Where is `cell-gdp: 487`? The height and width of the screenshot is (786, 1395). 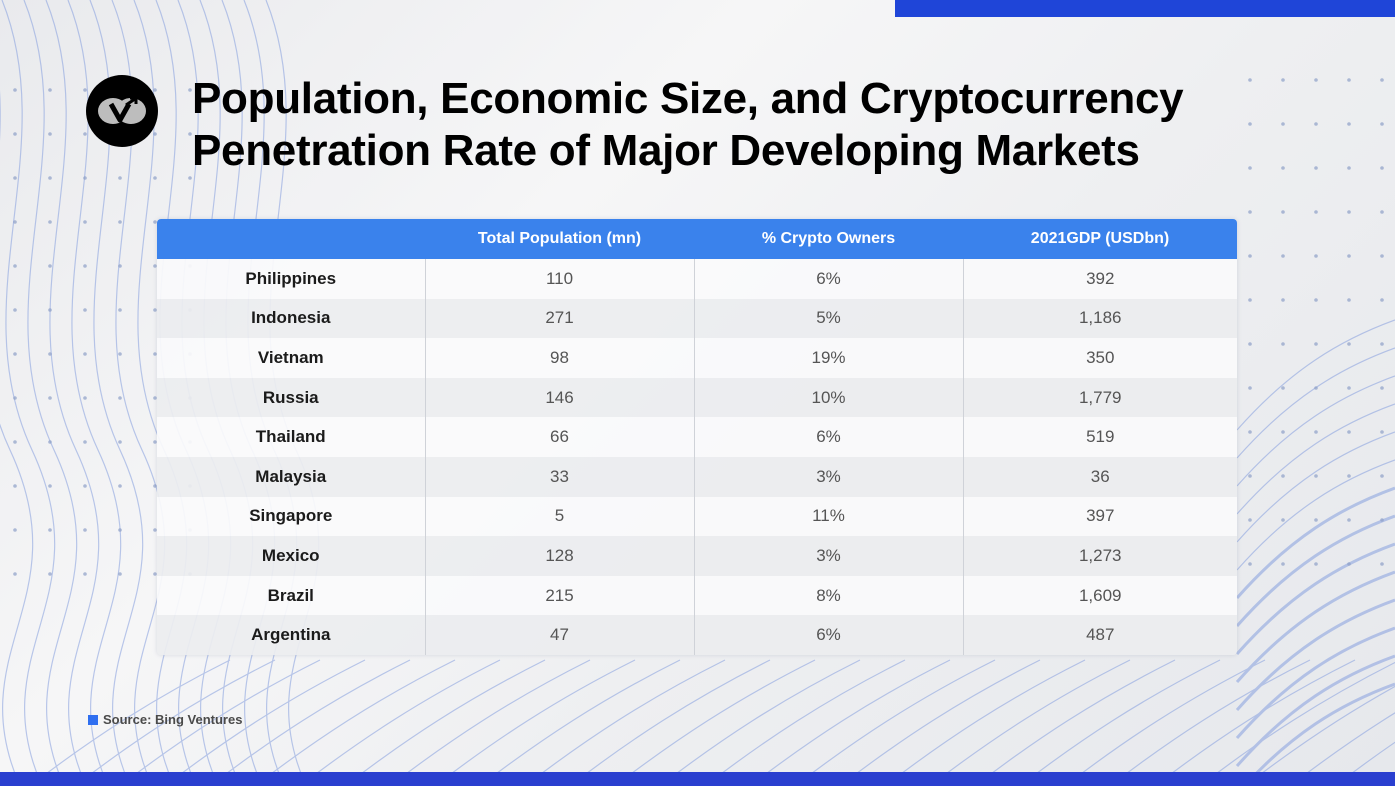 cell-gdp: 487 is located at coordinates (1099, 635).